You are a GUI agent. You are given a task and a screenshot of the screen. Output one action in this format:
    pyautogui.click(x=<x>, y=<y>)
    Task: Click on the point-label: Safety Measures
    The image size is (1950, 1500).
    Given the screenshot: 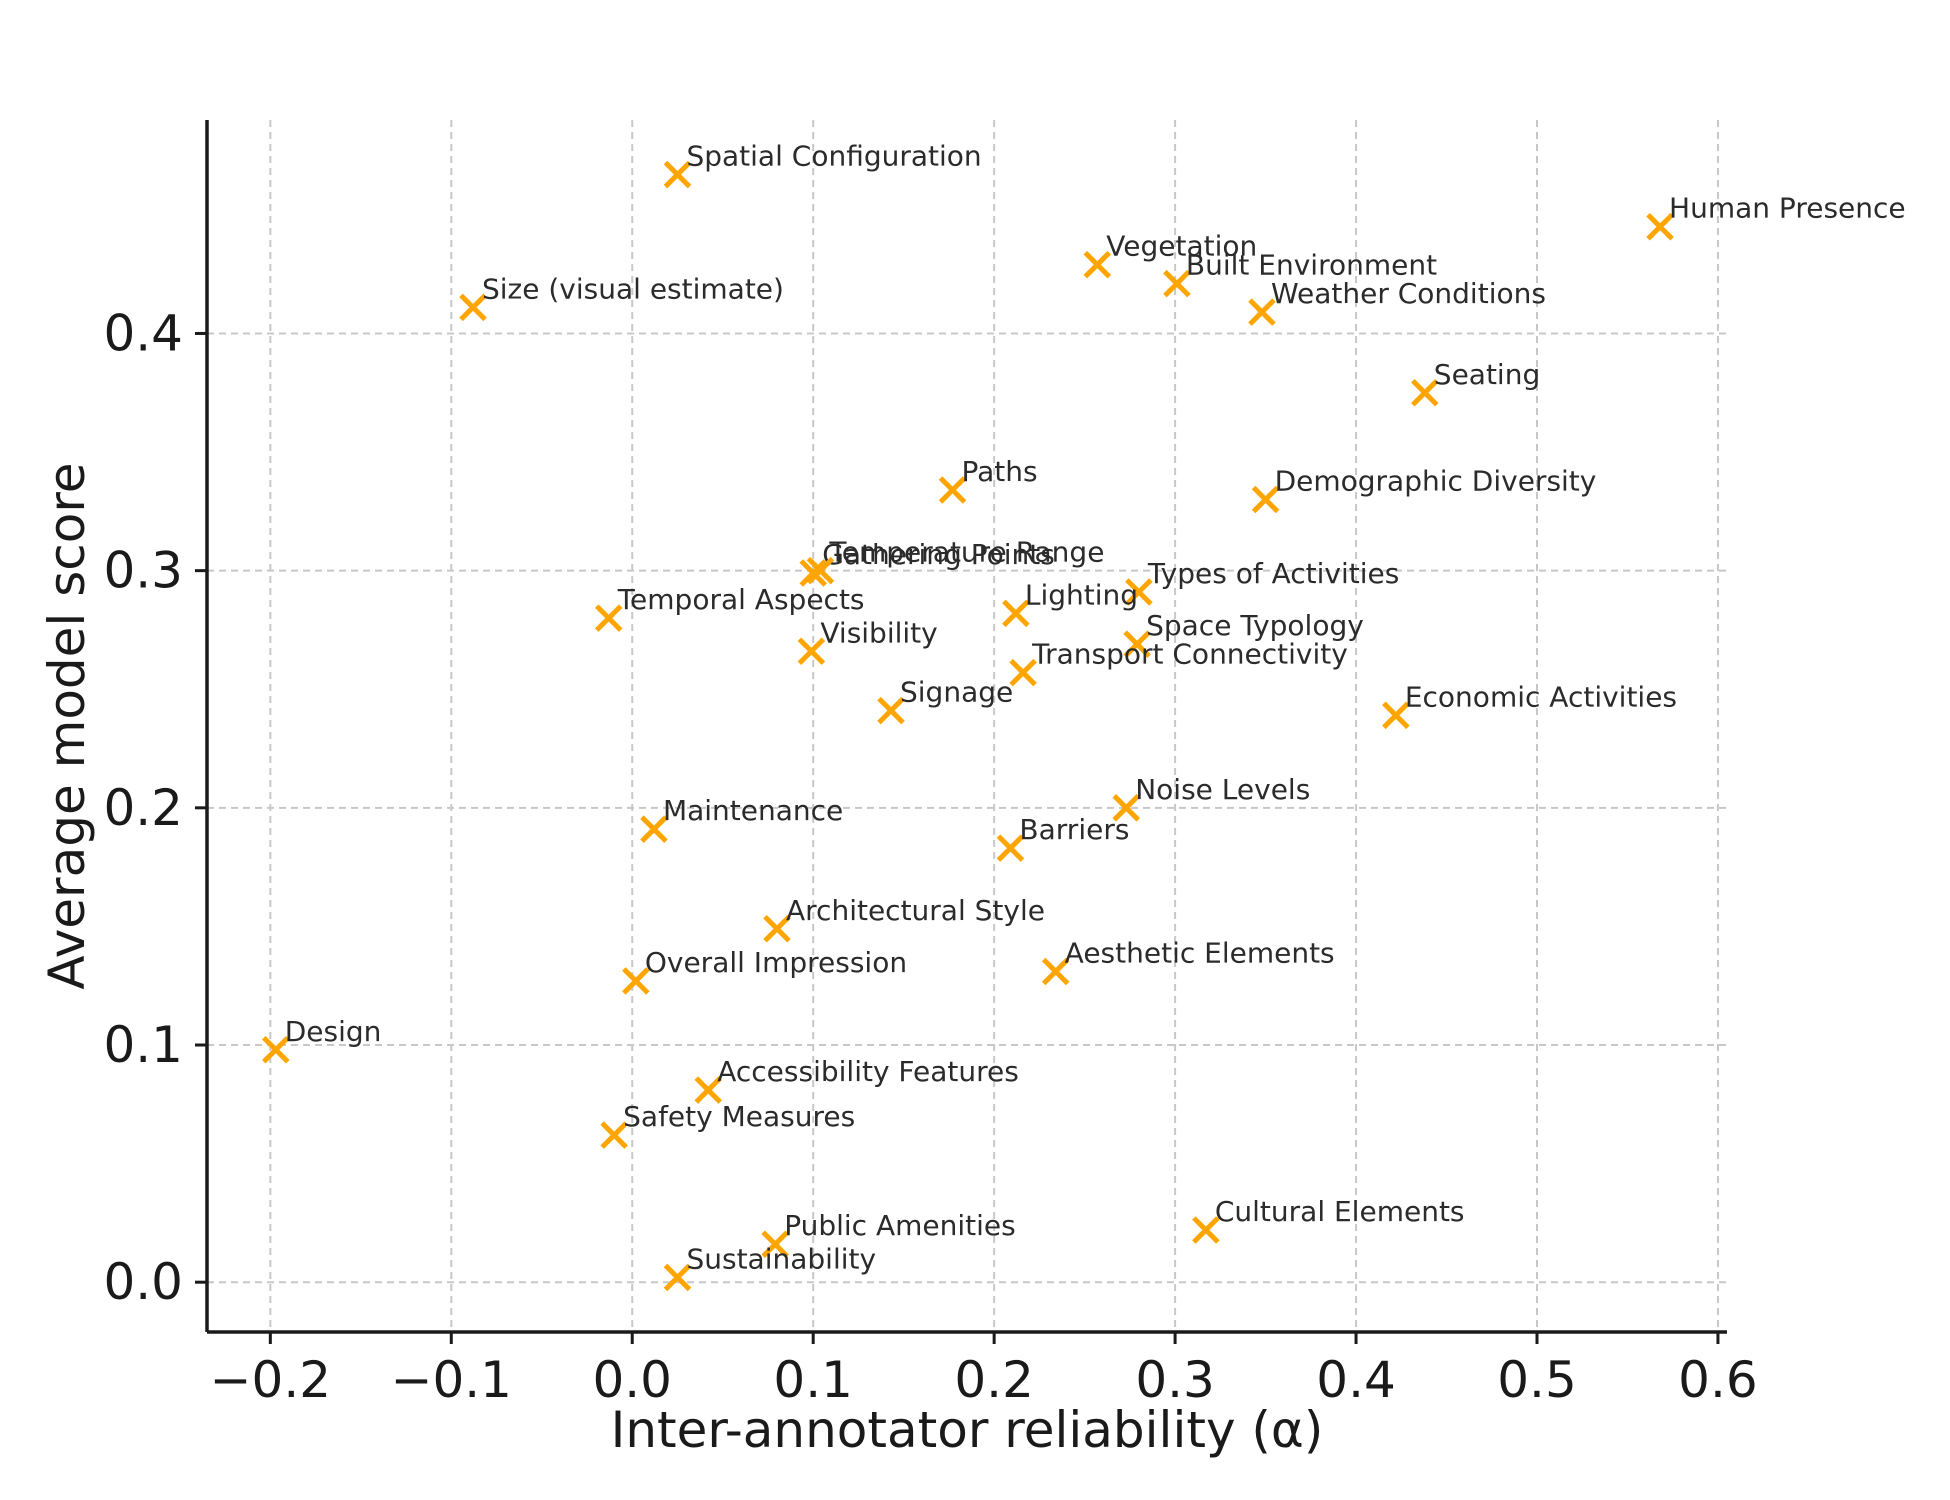 What is the action you would take?
    pyautogui.click(x=739, y=1116)
    